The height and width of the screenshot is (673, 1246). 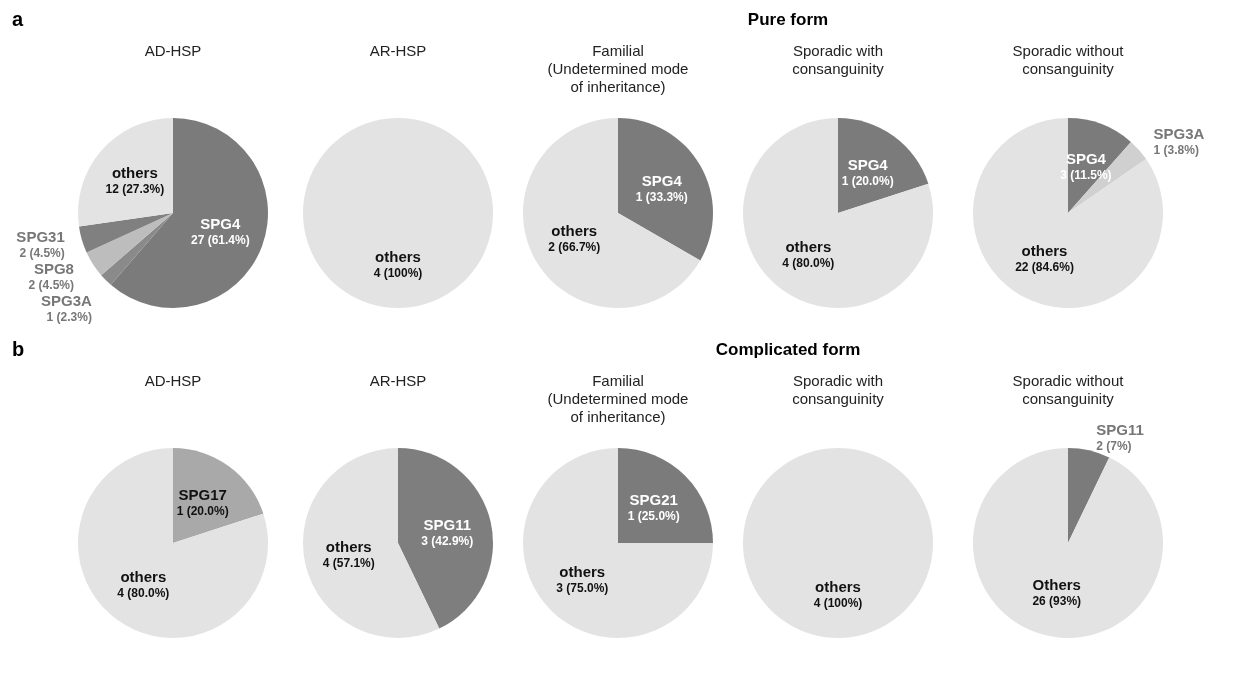 What do you see at coordinates (53, 268) in the screenshot?
I see `slice-label: SPG8` at bounding box center [53, 268].